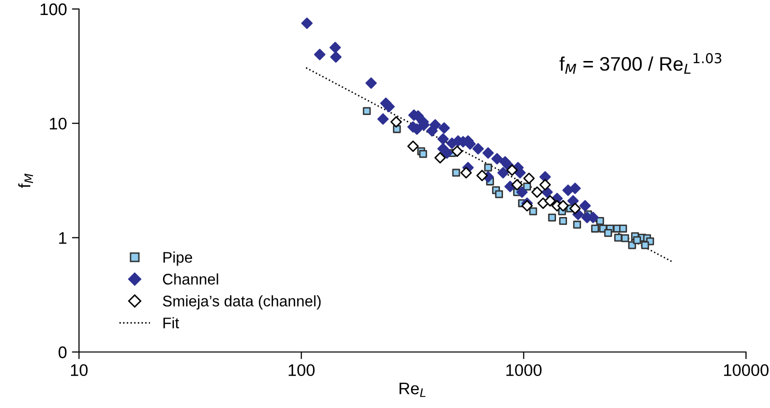 The height and width of the screenshot is (408, 770). Describe the element at coordinates (58, 124) in the screenshot. I see `y-tick-label: 10` at that location.